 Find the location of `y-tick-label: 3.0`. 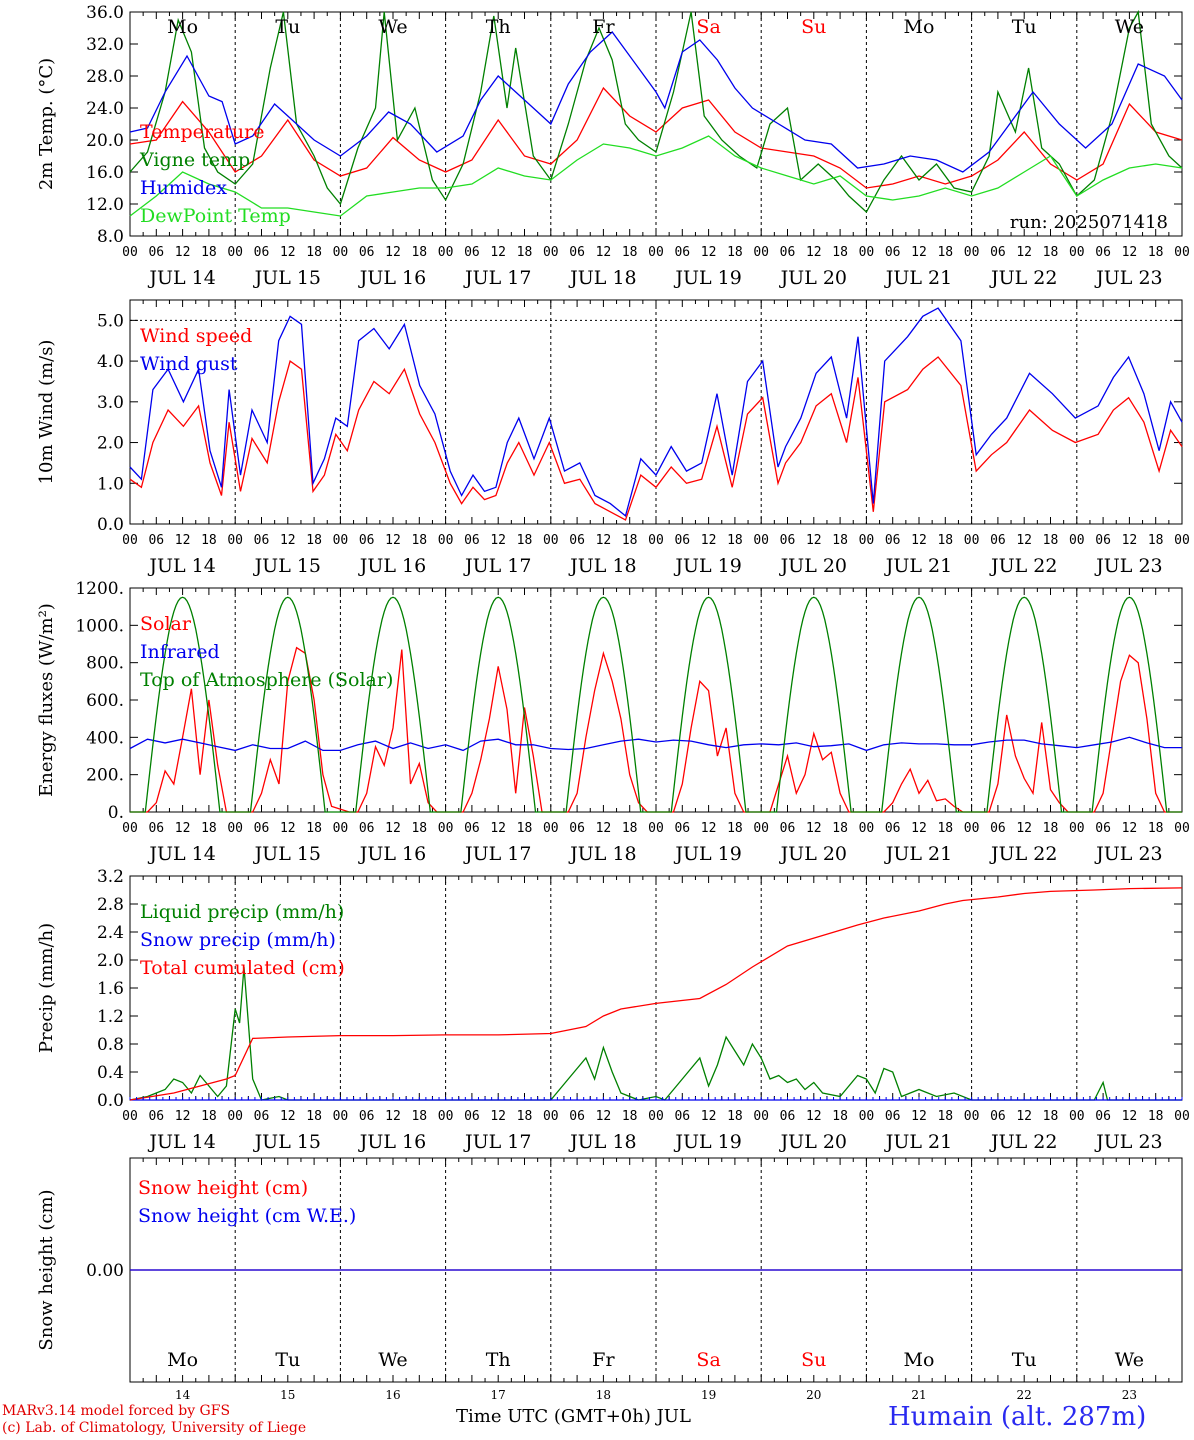

y-tick-label: 3.0 is located at coordinates (110, 403).